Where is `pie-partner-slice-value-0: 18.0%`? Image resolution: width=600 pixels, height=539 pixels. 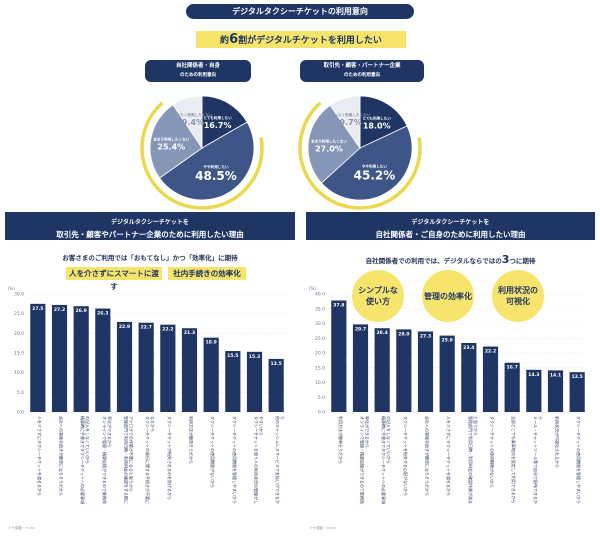
pie-partner-slice-value-0: 18.0% is located at coordinates (377, 126).